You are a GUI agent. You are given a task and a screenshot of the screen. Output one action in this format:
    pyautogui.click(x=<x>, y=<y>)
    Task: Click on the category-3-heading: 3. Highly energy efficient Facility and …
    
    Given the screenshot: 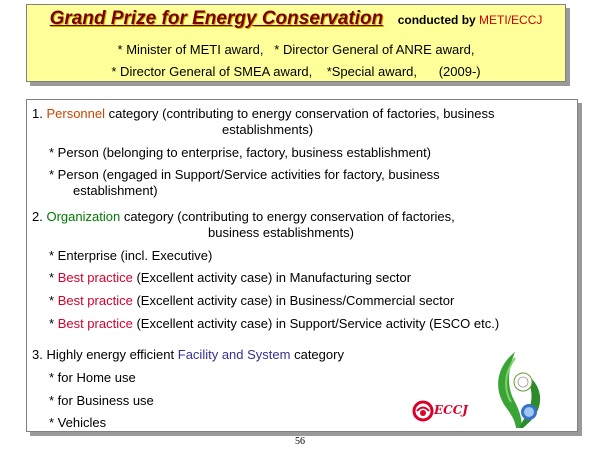 What is the action you would take?
    pyautogui.click(x=188, y=354)
    